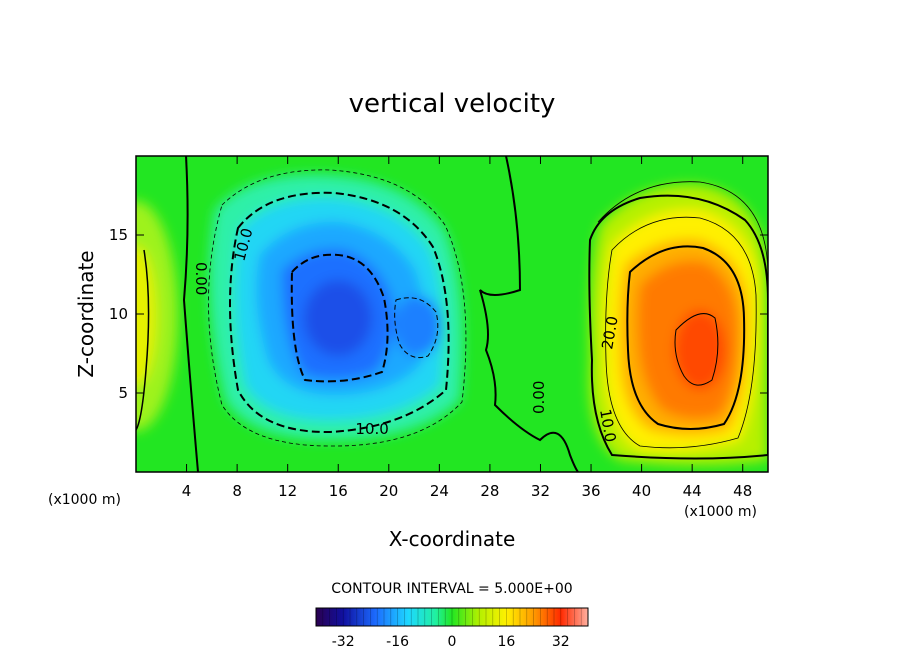  I want to click on x-tick-label: 4, so click(187, 491).